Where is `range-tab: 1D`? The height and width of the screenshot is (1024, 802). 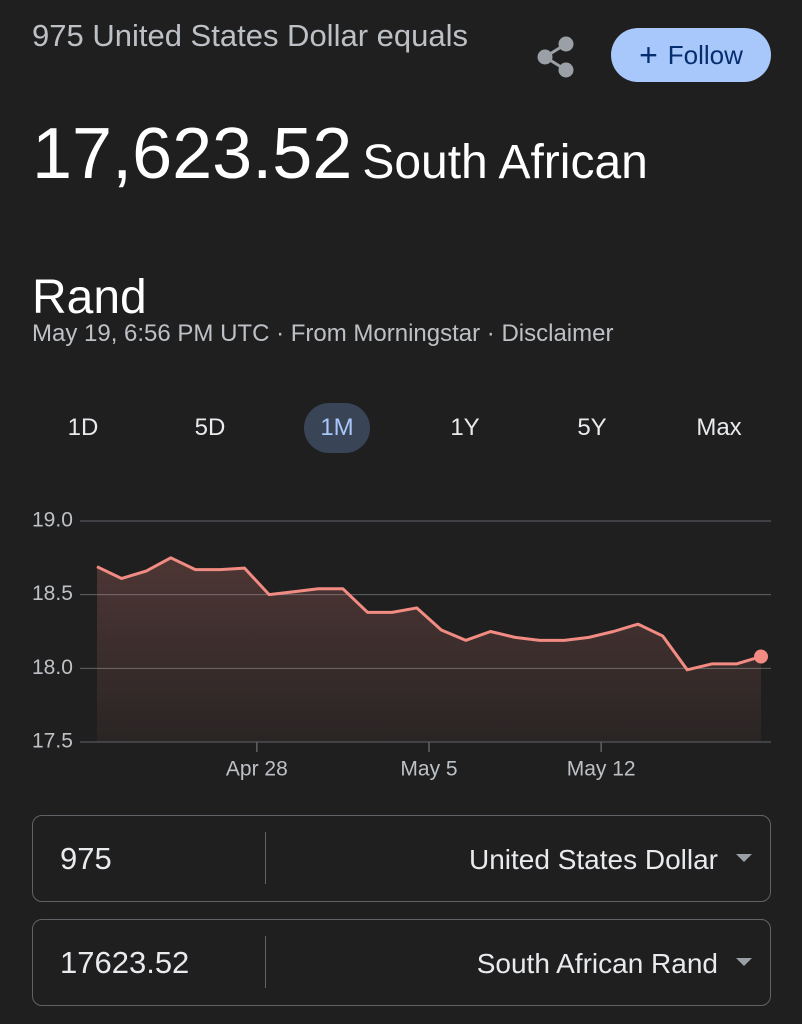 range-tab: 1D is located at coordinates (83, 427).